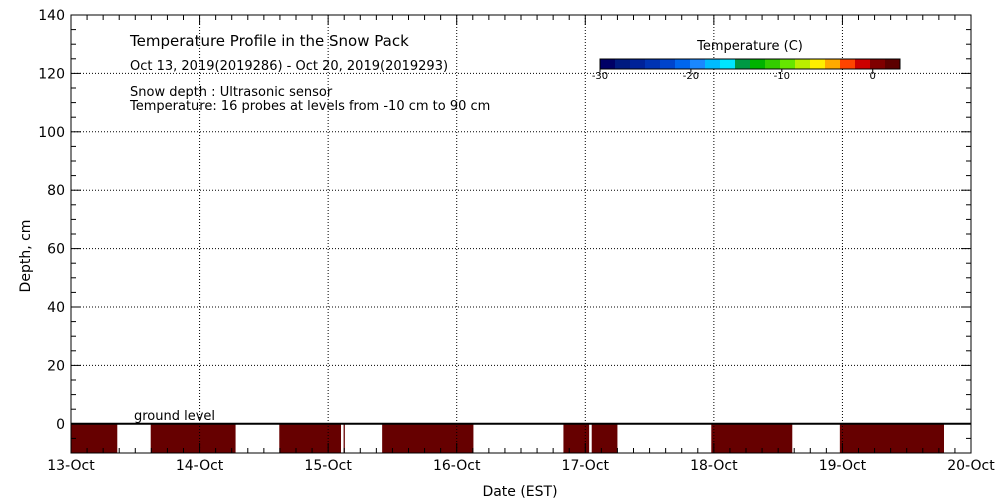 Image resolution: width=1000 pixels, height=500 pixels. What do you see at coordinates (174, 416) in the screenshot?
I see `ground-level-label: ground level` at bounding box center [174, 416].